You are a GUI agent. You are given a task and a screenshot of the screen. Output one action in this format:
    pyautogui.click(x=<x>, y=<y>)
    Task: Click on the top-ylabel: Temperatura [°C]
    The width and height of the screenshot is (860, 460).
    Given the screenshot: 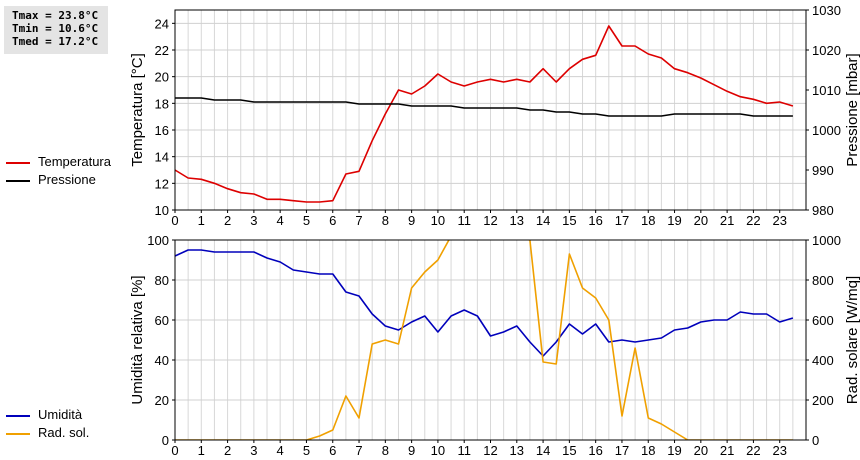 What is the action you would take?
    pyautogui.click(x=137, y=110)
    